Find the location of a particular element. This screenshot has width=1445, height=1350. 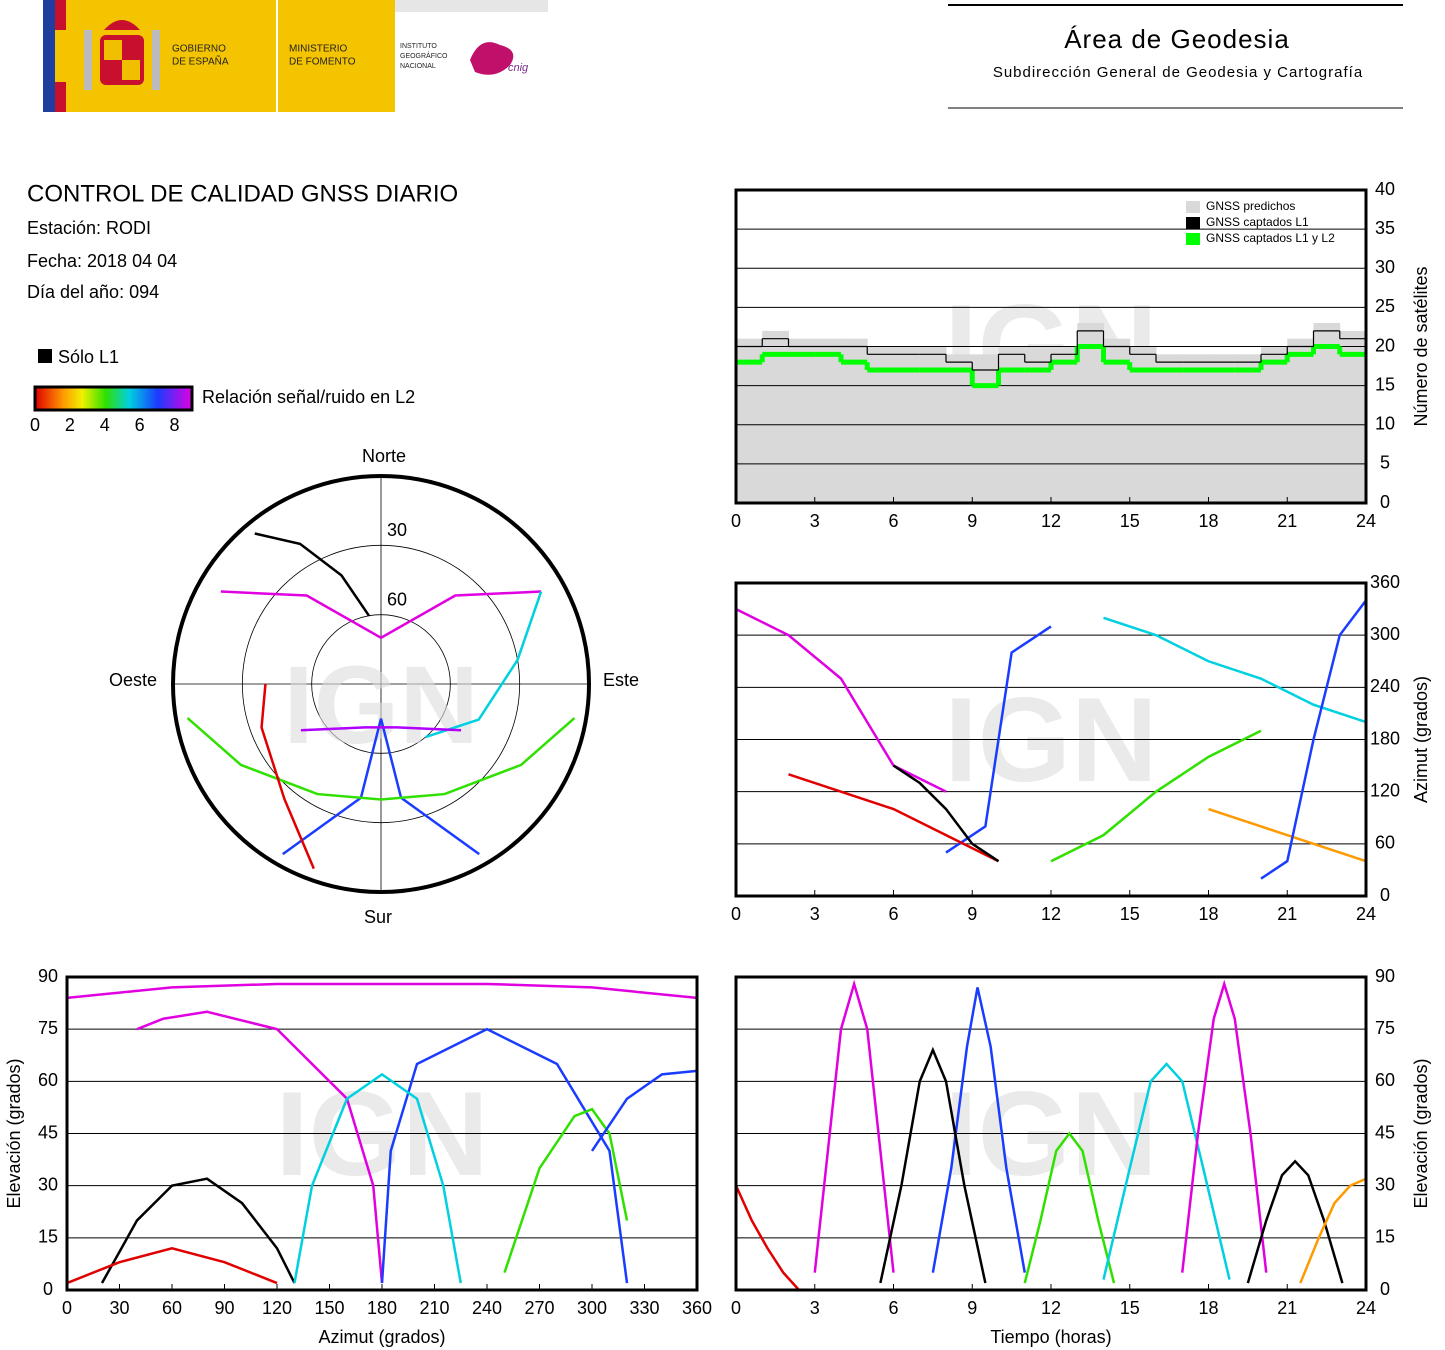

y-tick-label: 5 is located at coordinates (1385, 463).